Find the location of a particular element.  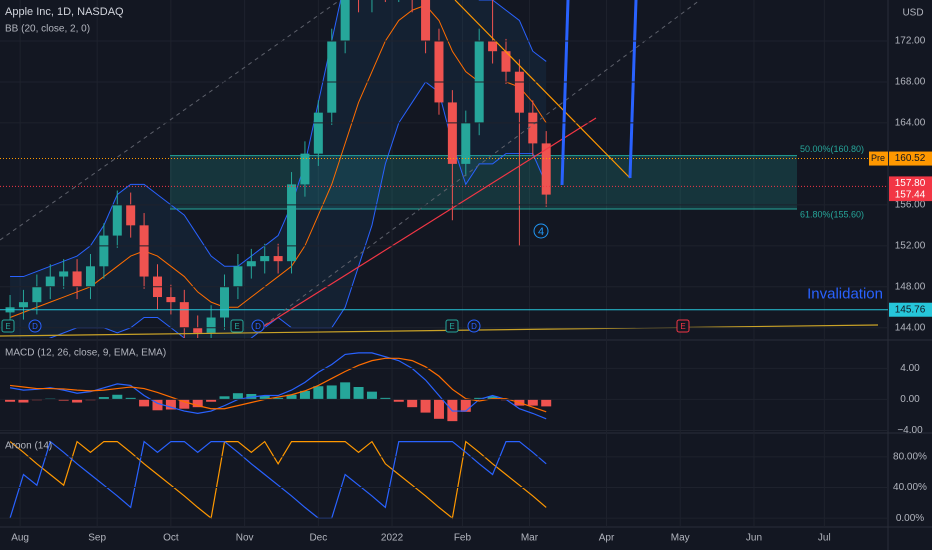

fib-label: 61.80%(155.60) is located at coordinates (832, 214).